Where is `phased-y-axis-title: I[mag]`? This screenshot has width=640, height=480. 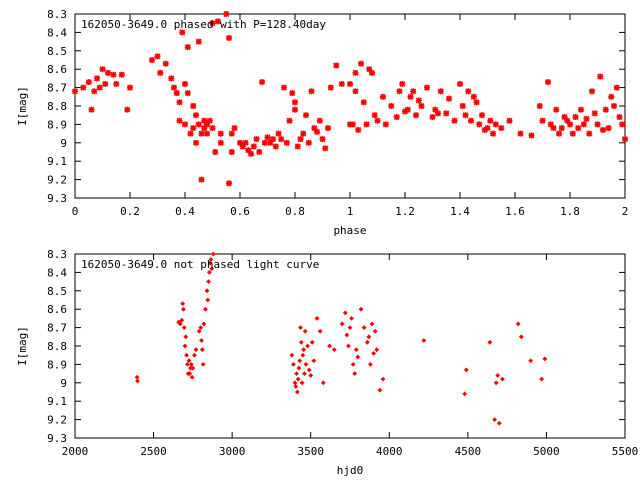 phased-y-axis-title: I[mag] is located at coordinates (22, 106).